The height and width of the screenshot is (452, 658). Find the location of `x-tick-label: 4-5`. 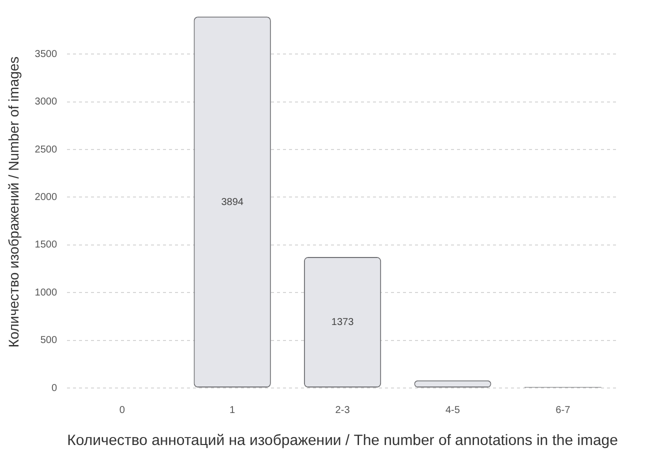

x-tick-label: 4-5 is located at coordinates (452, 410).